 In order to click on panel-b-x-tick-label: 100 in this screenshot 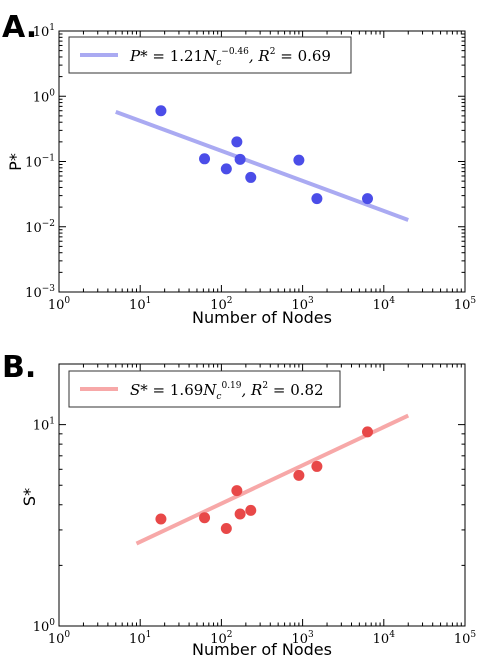, I will do `click(59, 638)`.